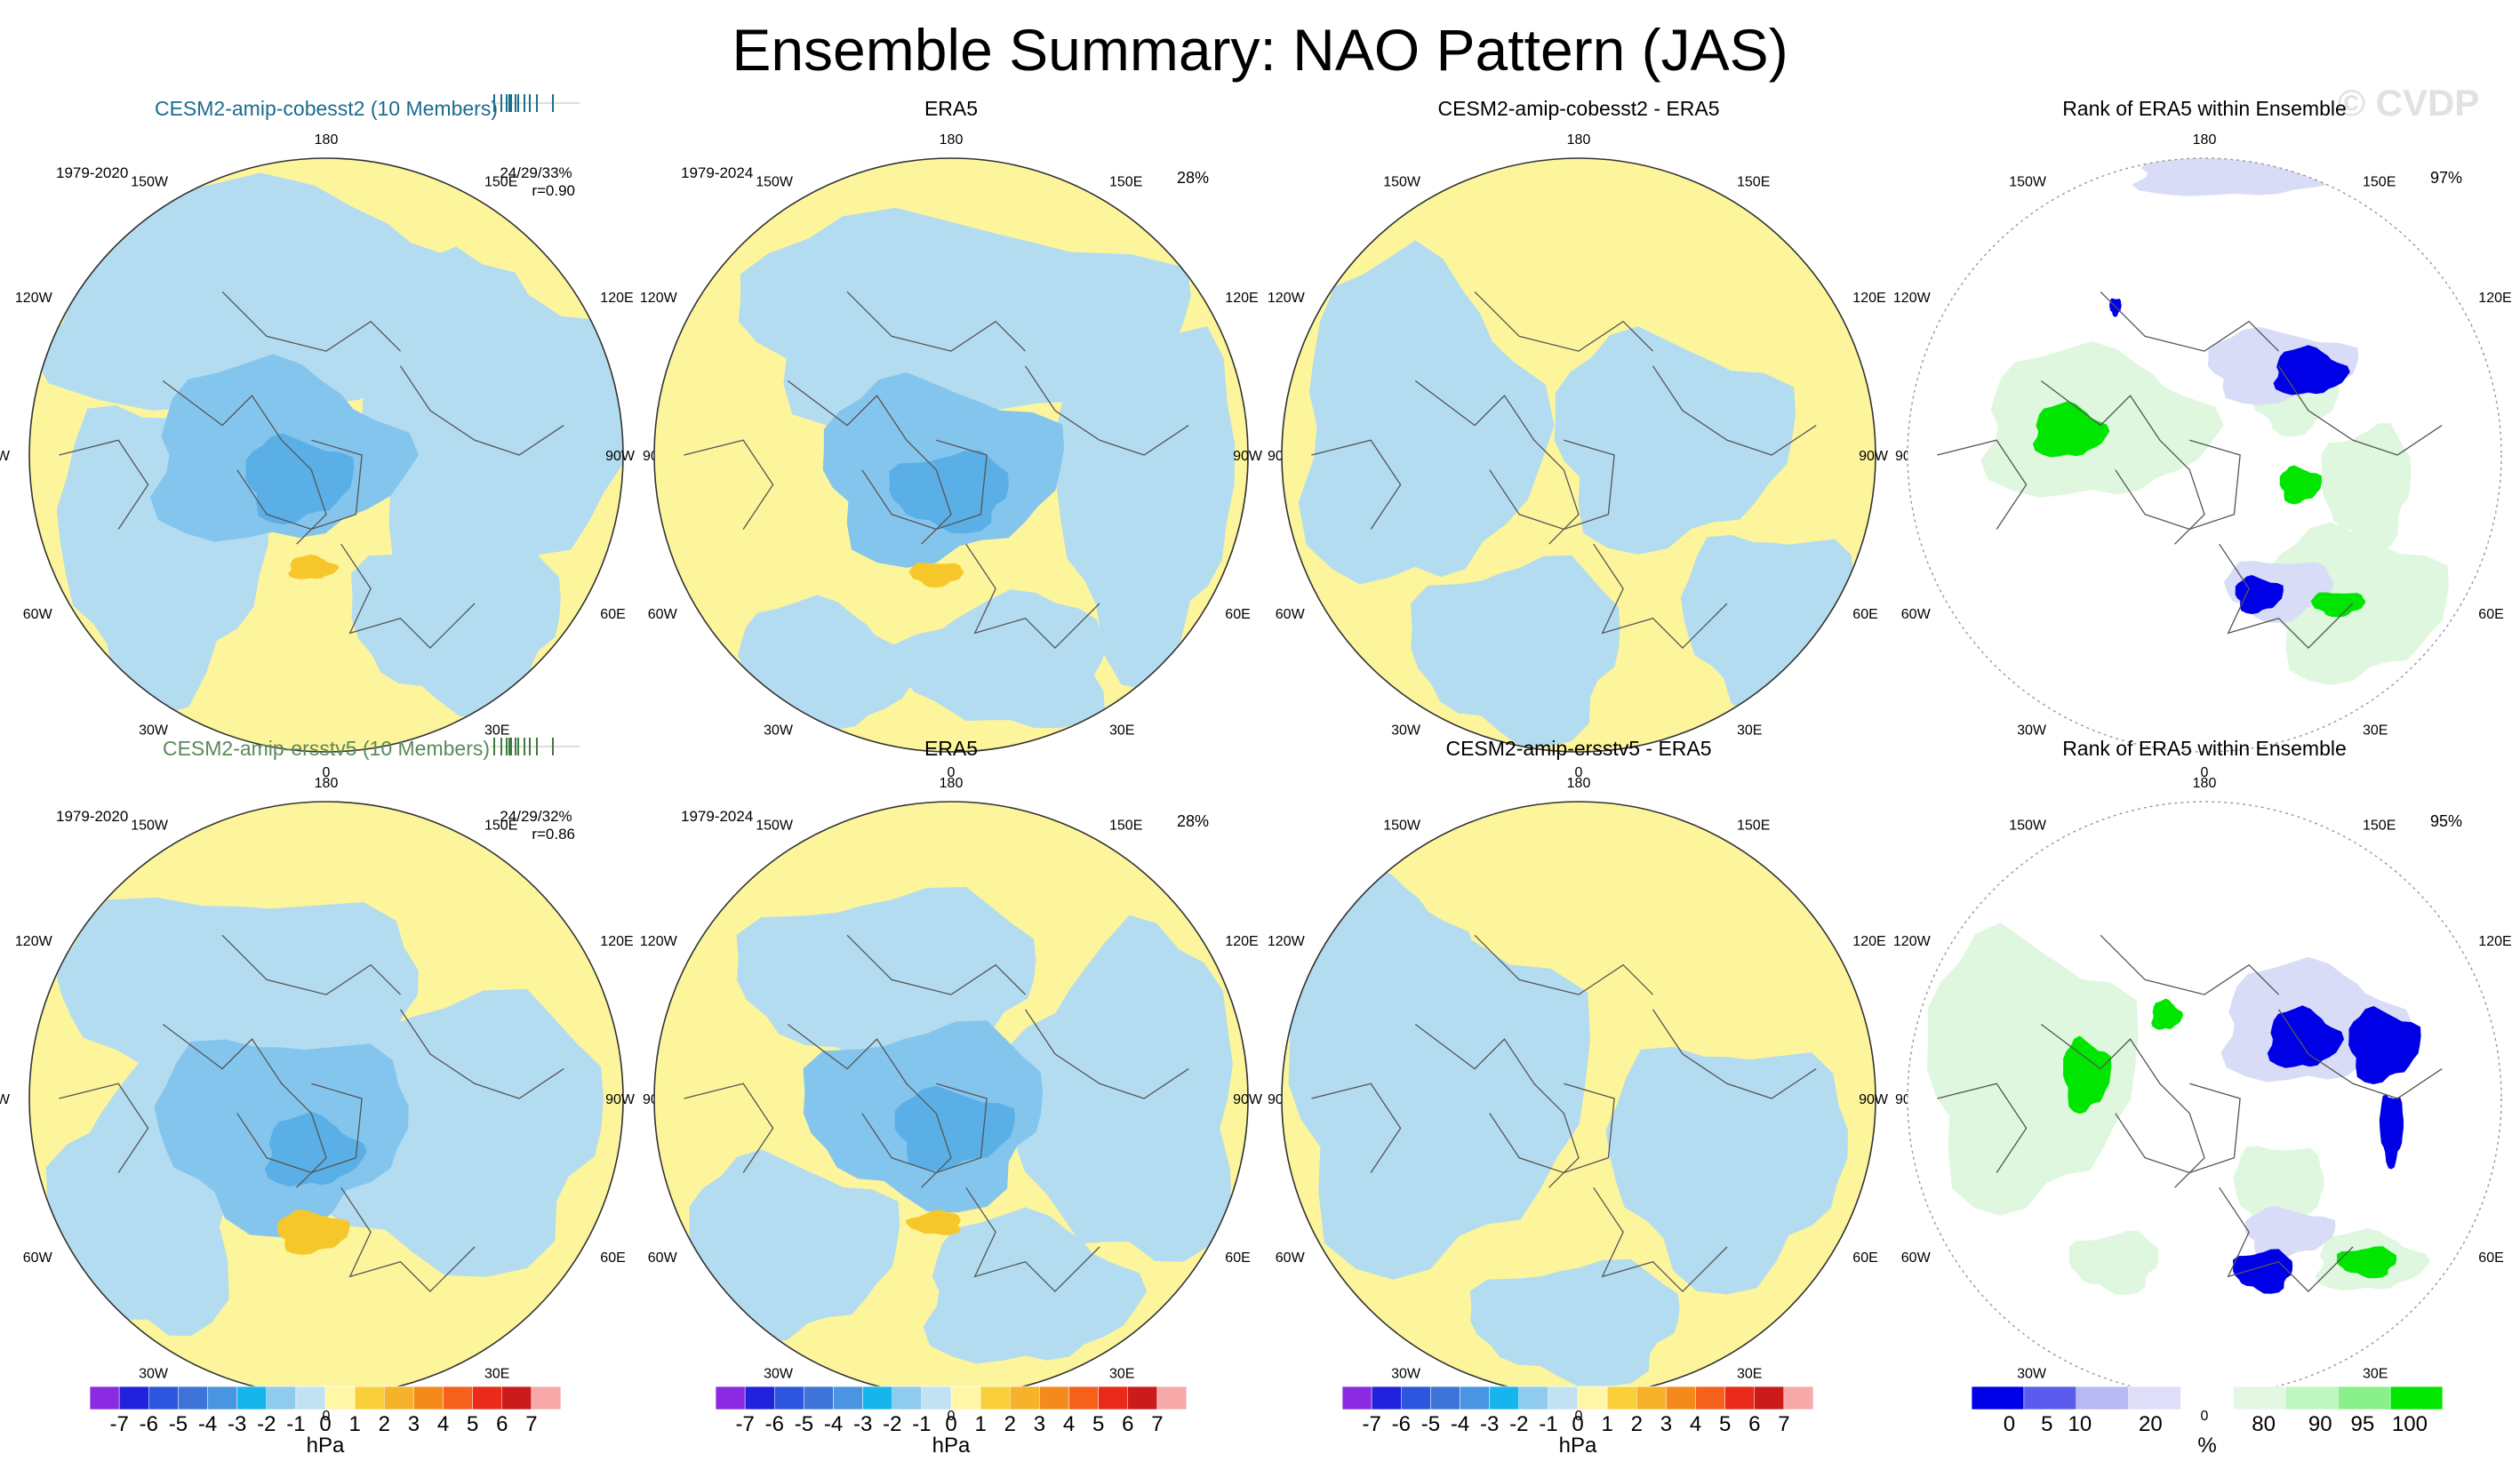 The width and height of the screenshot is (2520, 1478). What do you see at coordinates (1577, 1422) in the screenshot?
I see `colorbar-hpa-3: -7 -6 -5 -4 -3 -2 -1 0 1 2 3 4 5 6 7 hPa` at bounding box center [1577, 1422].